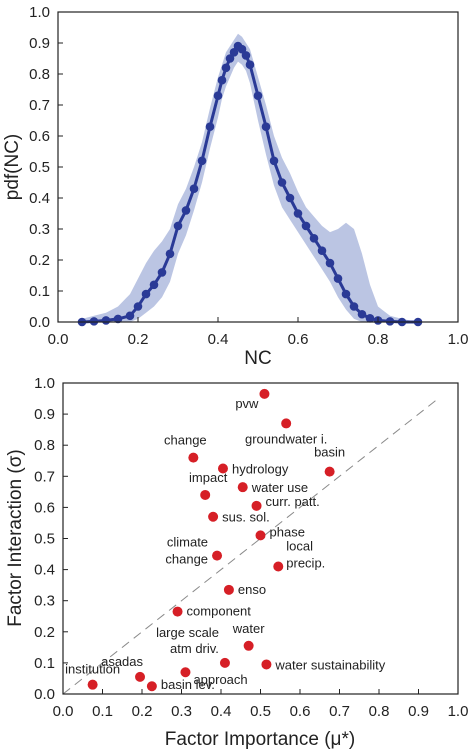  I want to click on pdf-y-tick-label: 0.9, so click(39, 43).